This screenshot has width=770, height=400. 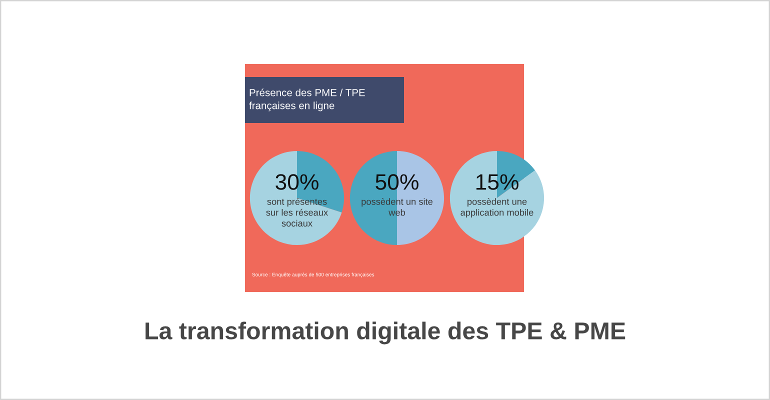 What do you see at coordinates (297, 182) in the screenshot?
I see `data-label: 30%` at bounding box center [297, 182].